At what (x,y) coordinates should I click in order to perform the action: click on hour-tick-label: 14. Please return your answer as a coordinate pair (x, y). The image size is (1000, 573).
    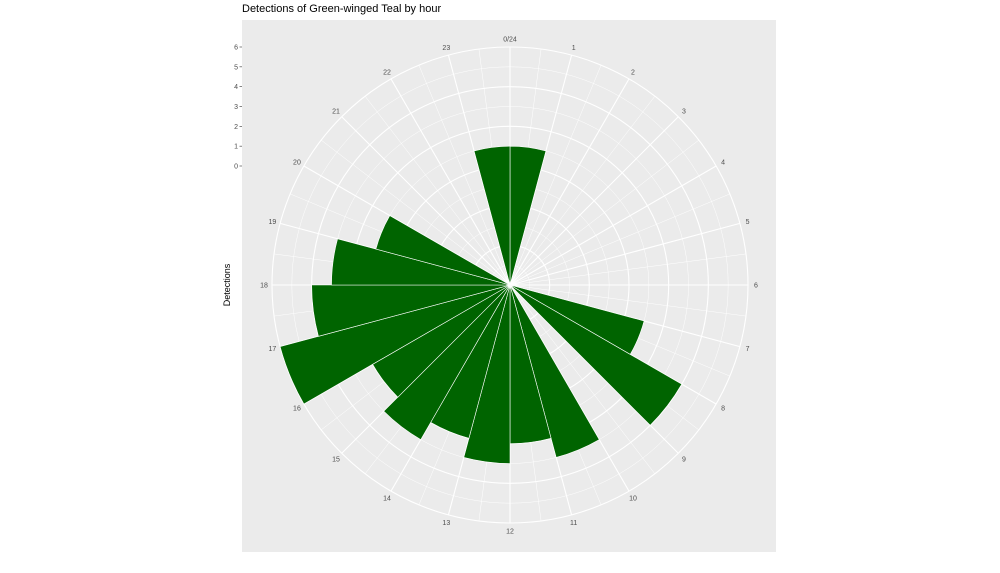
    Looking at the image, I should click on (387, 499).